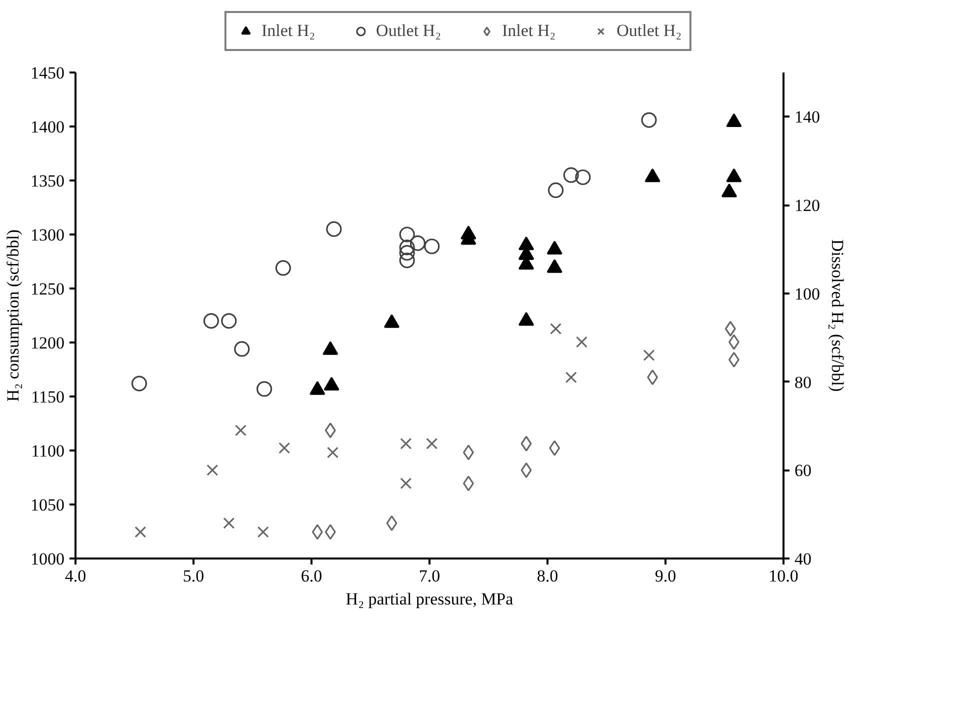 This screenshot has width=956, height=711. I want to click on x-tick-label: 10.0, so click(783, 576).